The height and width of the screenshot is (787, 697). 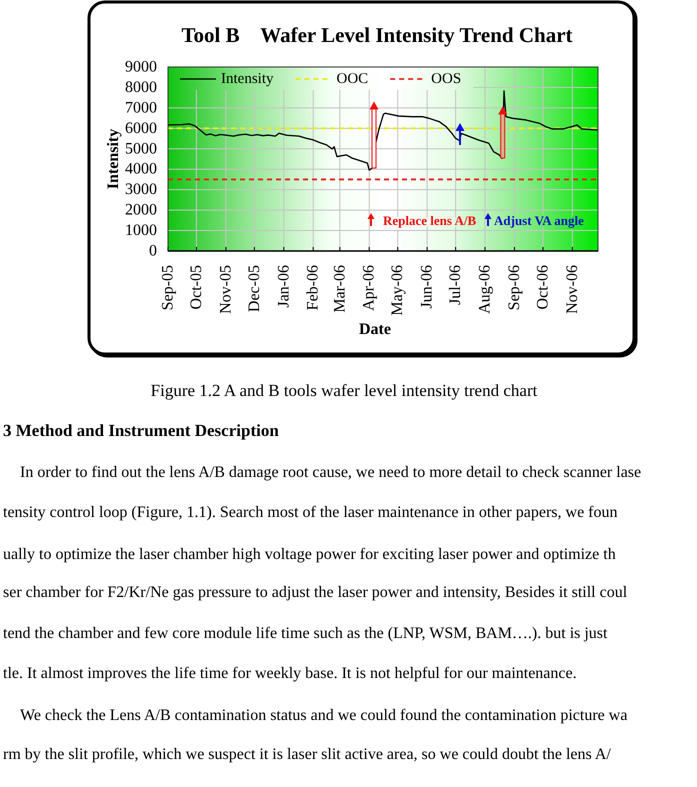 I want to click on x-tick-label: Mar-06, so click(x=339, y=289).